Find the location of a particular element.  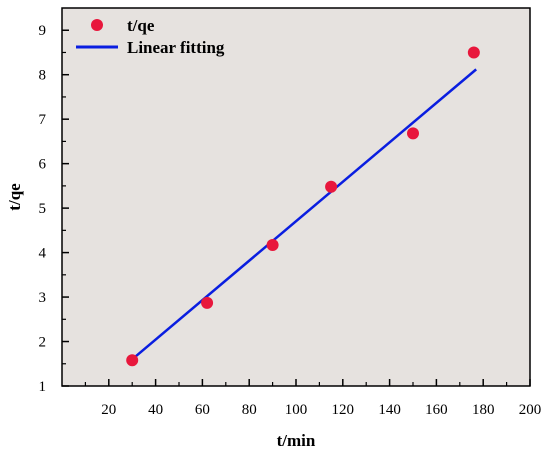

x-tick-label: 160 is located at coordinates (436, 410).